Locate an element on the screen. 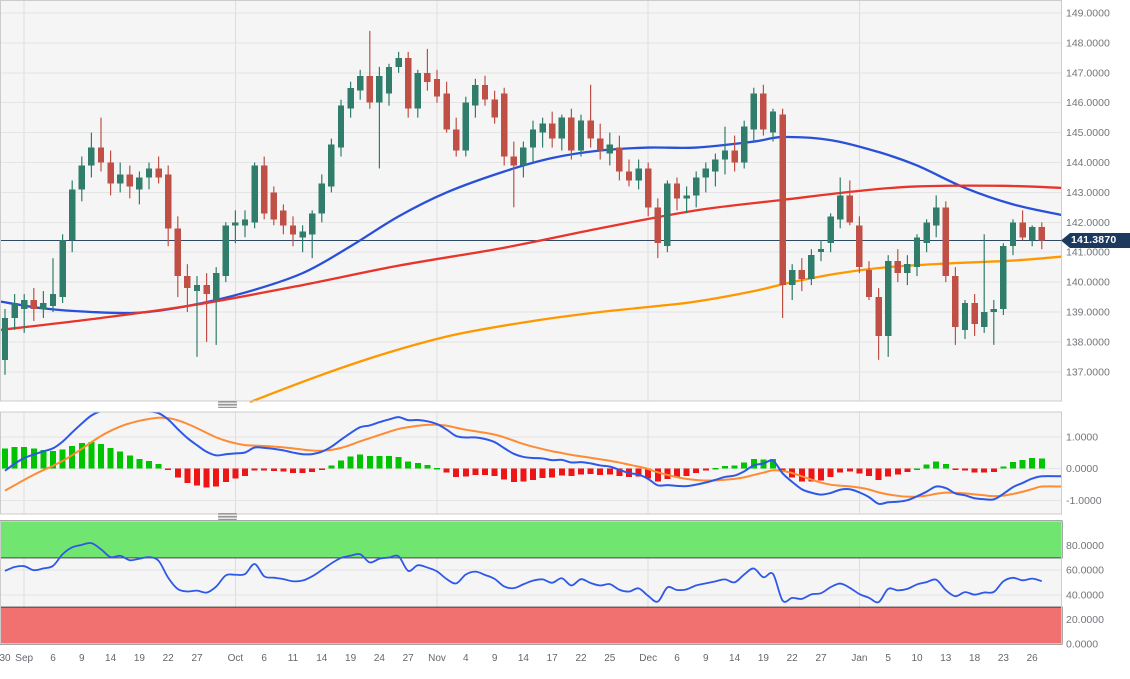 The image size is (1130, 679). macd-panel-border is located at coordinates (531, 463).